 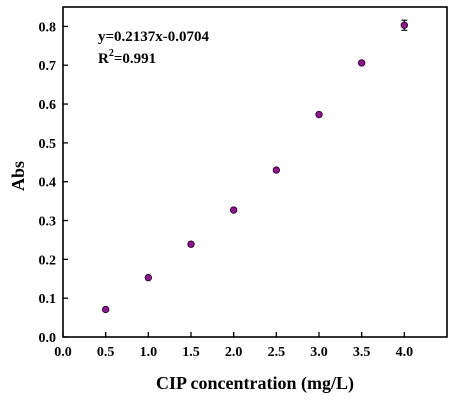 What do you see at coordinates (103, 59) in the screenshot?
I see `r-squared-prefix: R` at bounding box center [103, 59].